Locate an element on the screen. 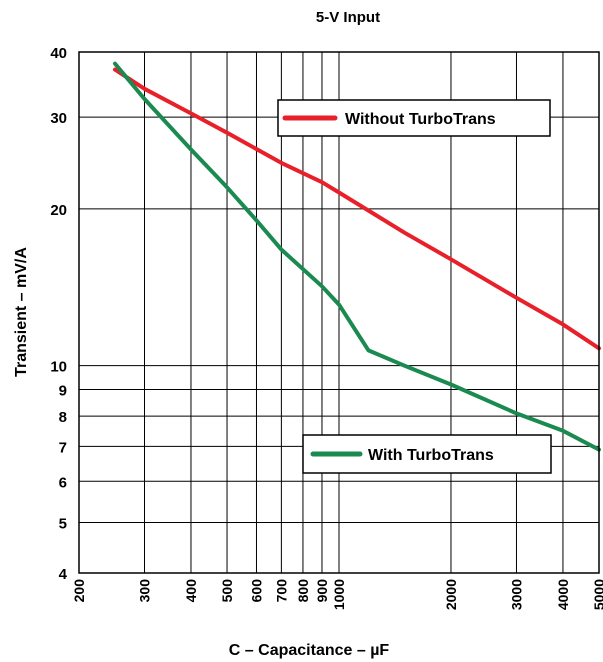  y-tick-label: 30 is located at coordinates (58, 118).